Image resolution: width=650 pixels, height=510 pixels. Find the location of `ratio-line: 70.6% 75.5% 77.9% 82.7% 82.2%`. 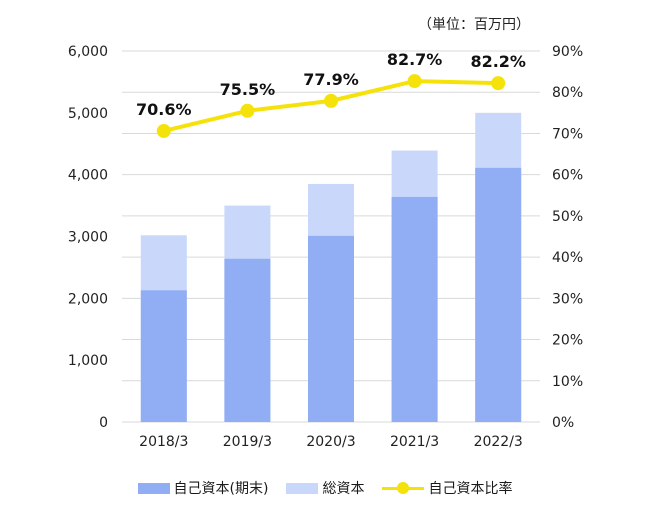

ratio-line: 70.6% 75.5% 77.9% 82.7% 82.2% is located at coordinates (331, 94).